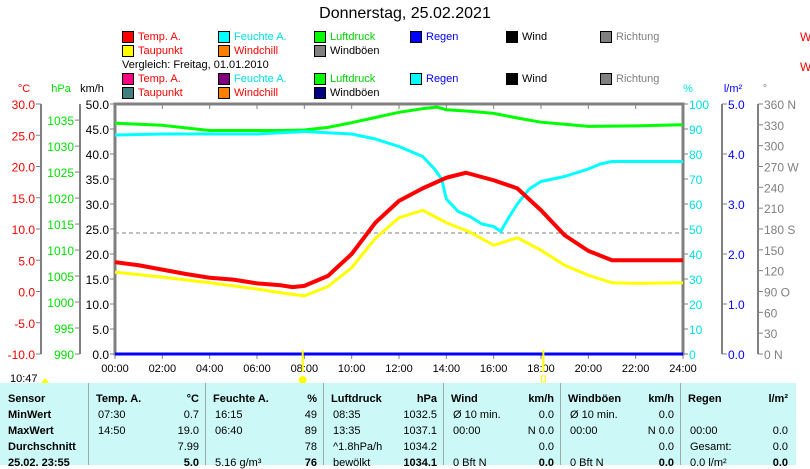 This screenshot has width=810, height=469. Describe the element at coordinates (696, 130) in the screenshot. I see `humidity-tick-label: 90` at that location.